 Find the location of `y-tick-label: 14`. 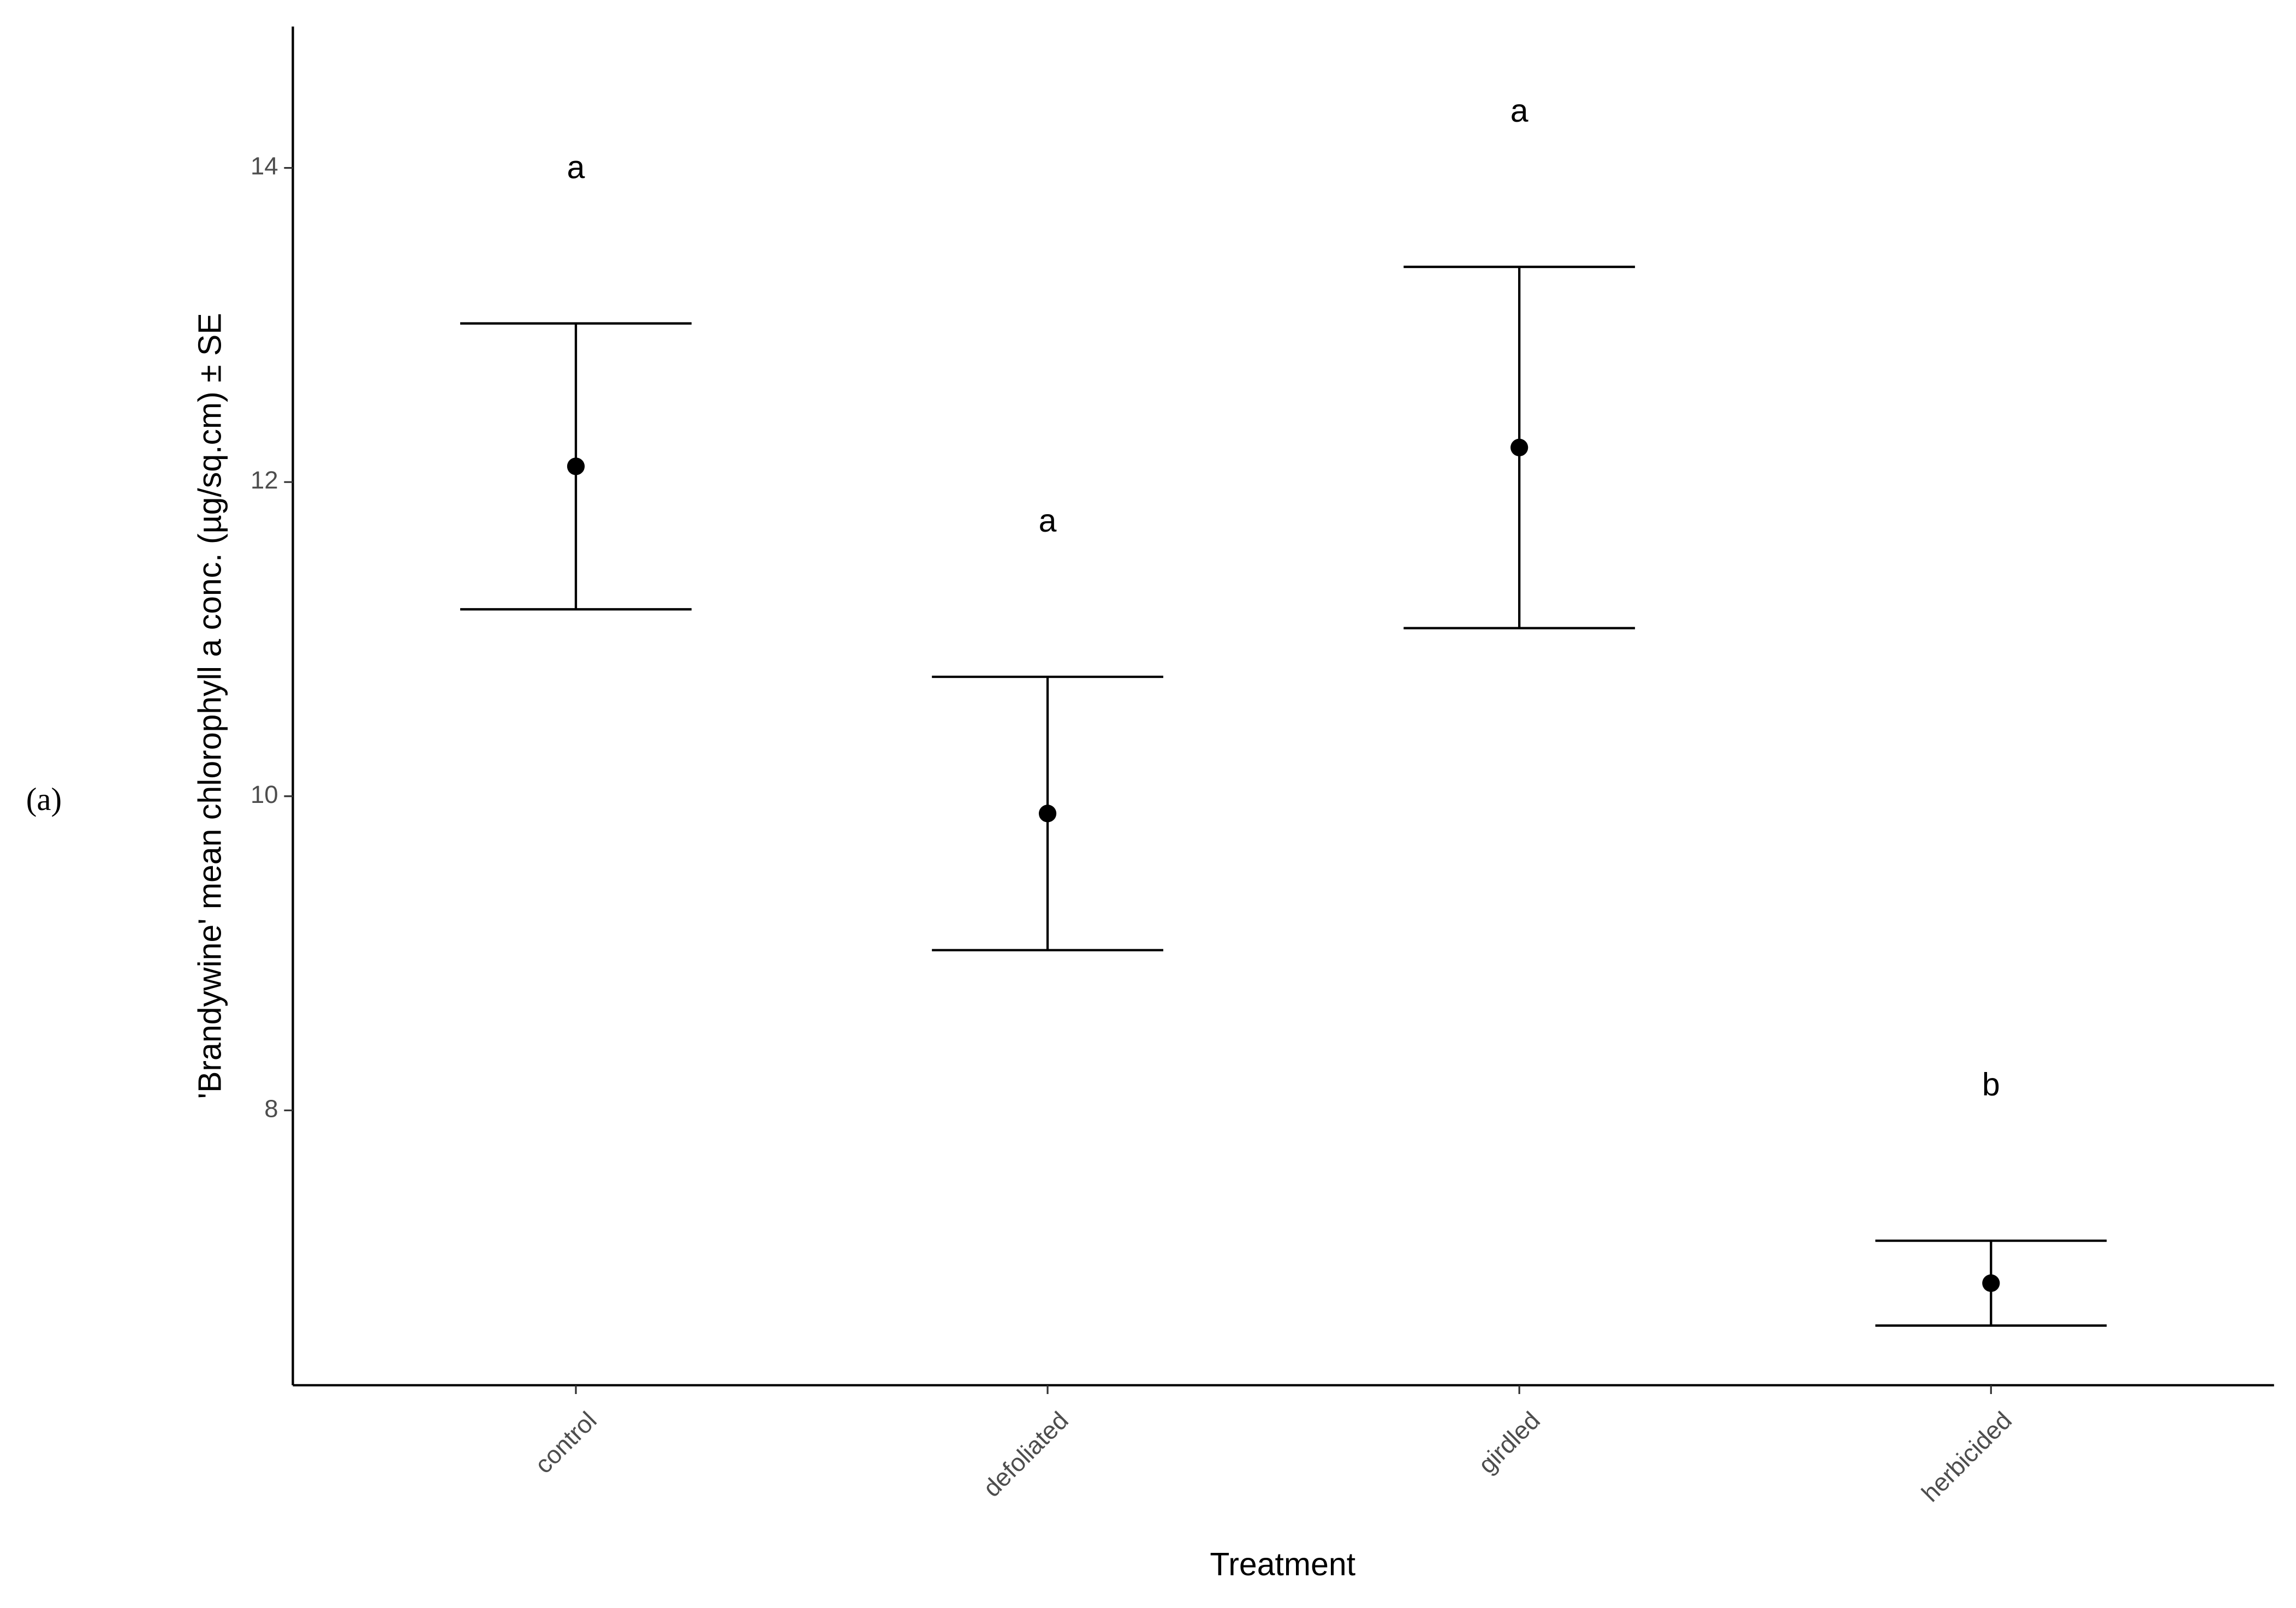

y-tick-label: 14 is located at coordinates (264, 166).